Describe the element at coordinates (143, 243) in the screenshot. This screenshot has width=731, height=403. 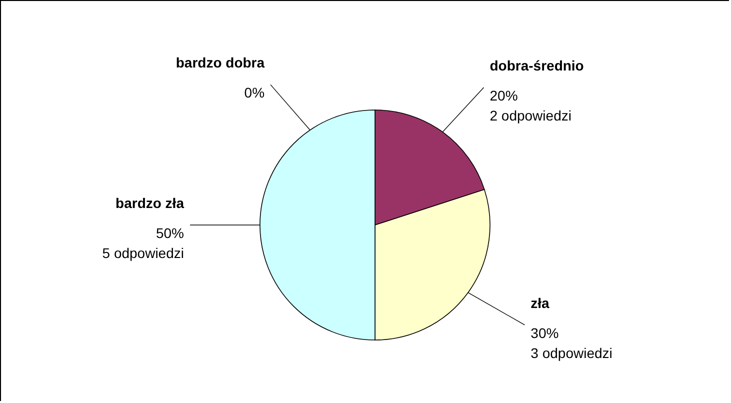
I see `data-label: 50% 5 odpowiedzi` at that location.